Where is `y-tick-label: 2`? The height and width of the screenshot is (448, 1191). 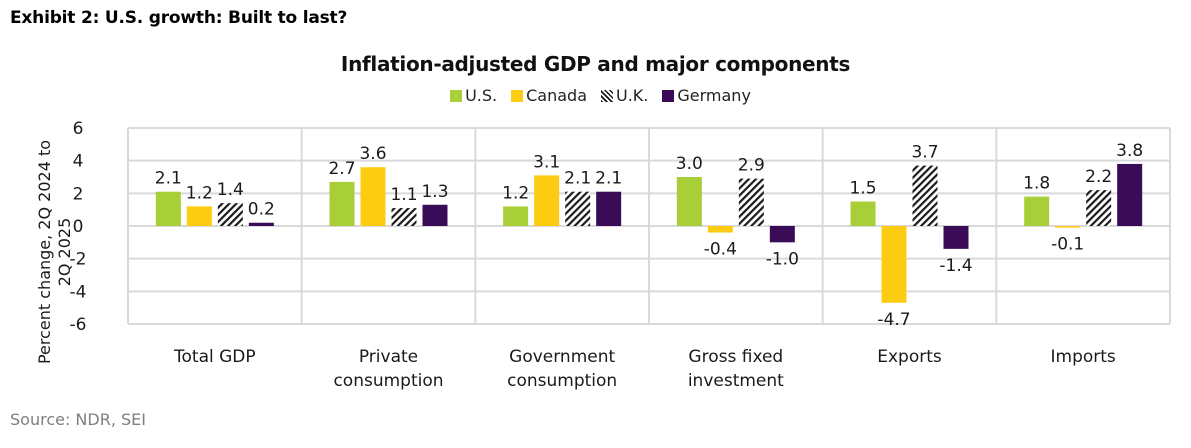
y-tick-label: 2 is located at coordinates (78, 194).